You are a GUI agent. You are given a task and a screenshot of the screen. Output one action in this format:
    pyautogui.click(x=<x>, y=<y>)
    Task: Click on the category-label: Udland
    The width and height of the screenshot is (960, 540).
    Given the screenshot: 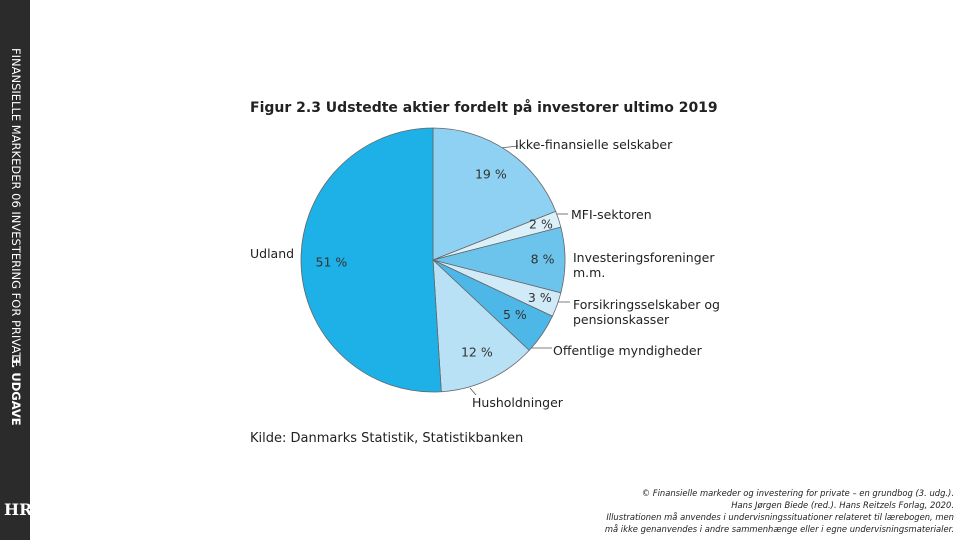 What is the action you would take?
    pyautogui.click(x=272, y=253)
    